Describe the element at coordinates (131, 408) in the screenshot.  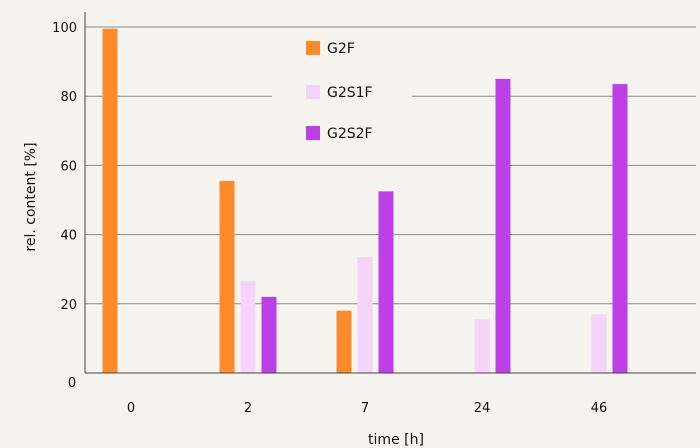
I see `x-tick-label: 0` at that location.